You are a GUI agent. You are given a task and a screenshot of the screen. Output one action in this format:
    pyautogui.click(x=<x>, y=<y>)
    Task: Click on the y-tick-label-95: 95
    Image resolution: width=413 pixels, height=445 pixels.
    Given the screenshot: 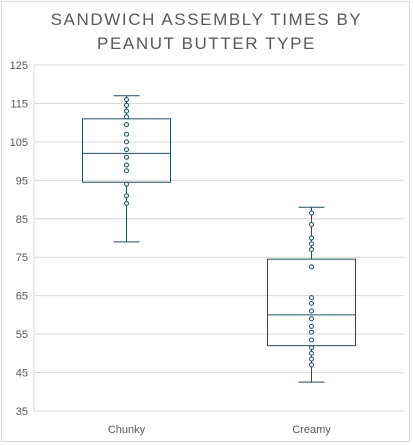 What is the action you would take?
    pyautogui.click(x=22, y=181)
    